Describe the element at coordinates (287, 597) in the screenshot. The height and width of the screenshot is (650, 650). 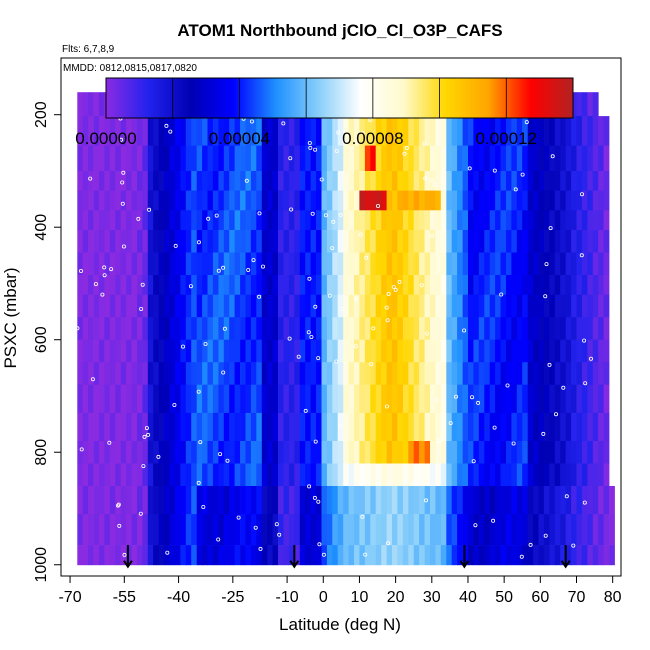
I see `x-tick-label: -10` at that location.